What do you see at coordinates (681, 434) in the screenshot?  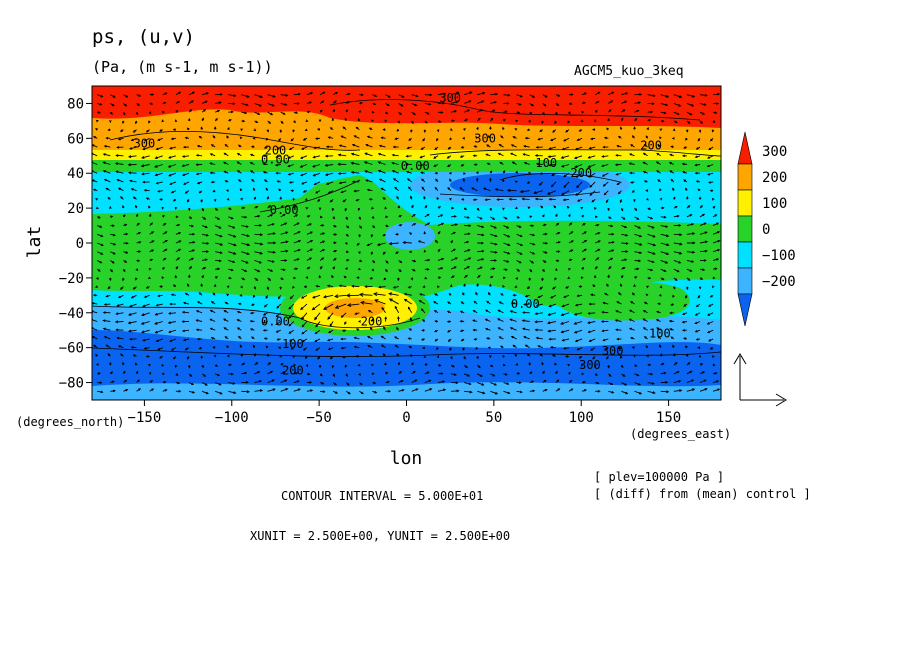 I see `lon-units: (degrees_east)` at bounding box center [681, 434].